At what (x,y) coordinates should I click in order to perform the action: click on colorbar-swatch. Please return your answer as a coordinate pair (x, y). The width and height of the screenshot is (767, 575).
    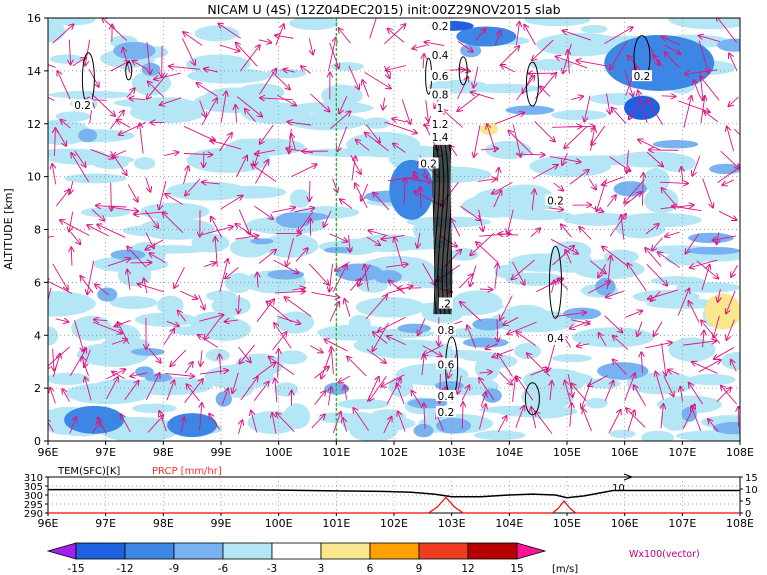
    Looking at the image, I should click on (198, 551).